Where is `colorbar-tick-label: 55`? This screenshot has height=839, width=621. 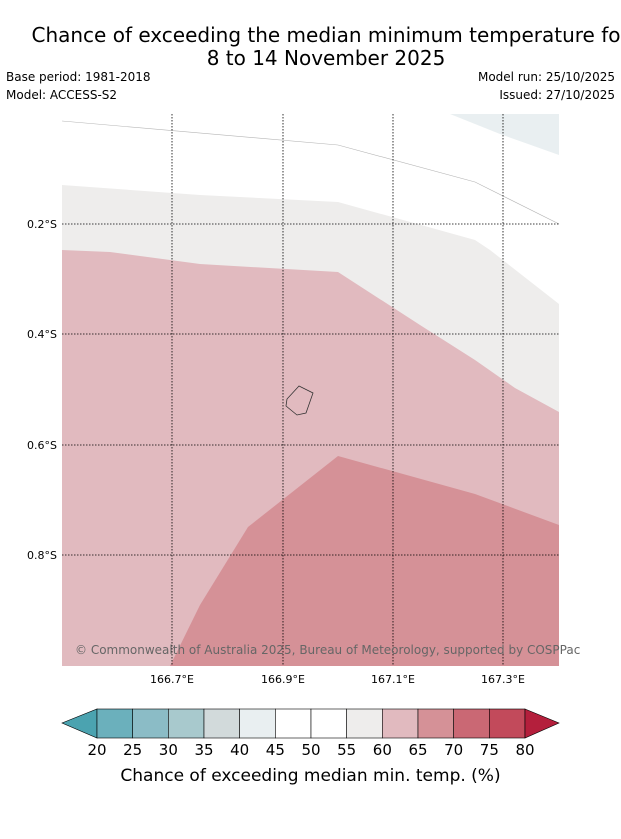 colorbar-tick-label: 55 is located at coordinates (346, 750).